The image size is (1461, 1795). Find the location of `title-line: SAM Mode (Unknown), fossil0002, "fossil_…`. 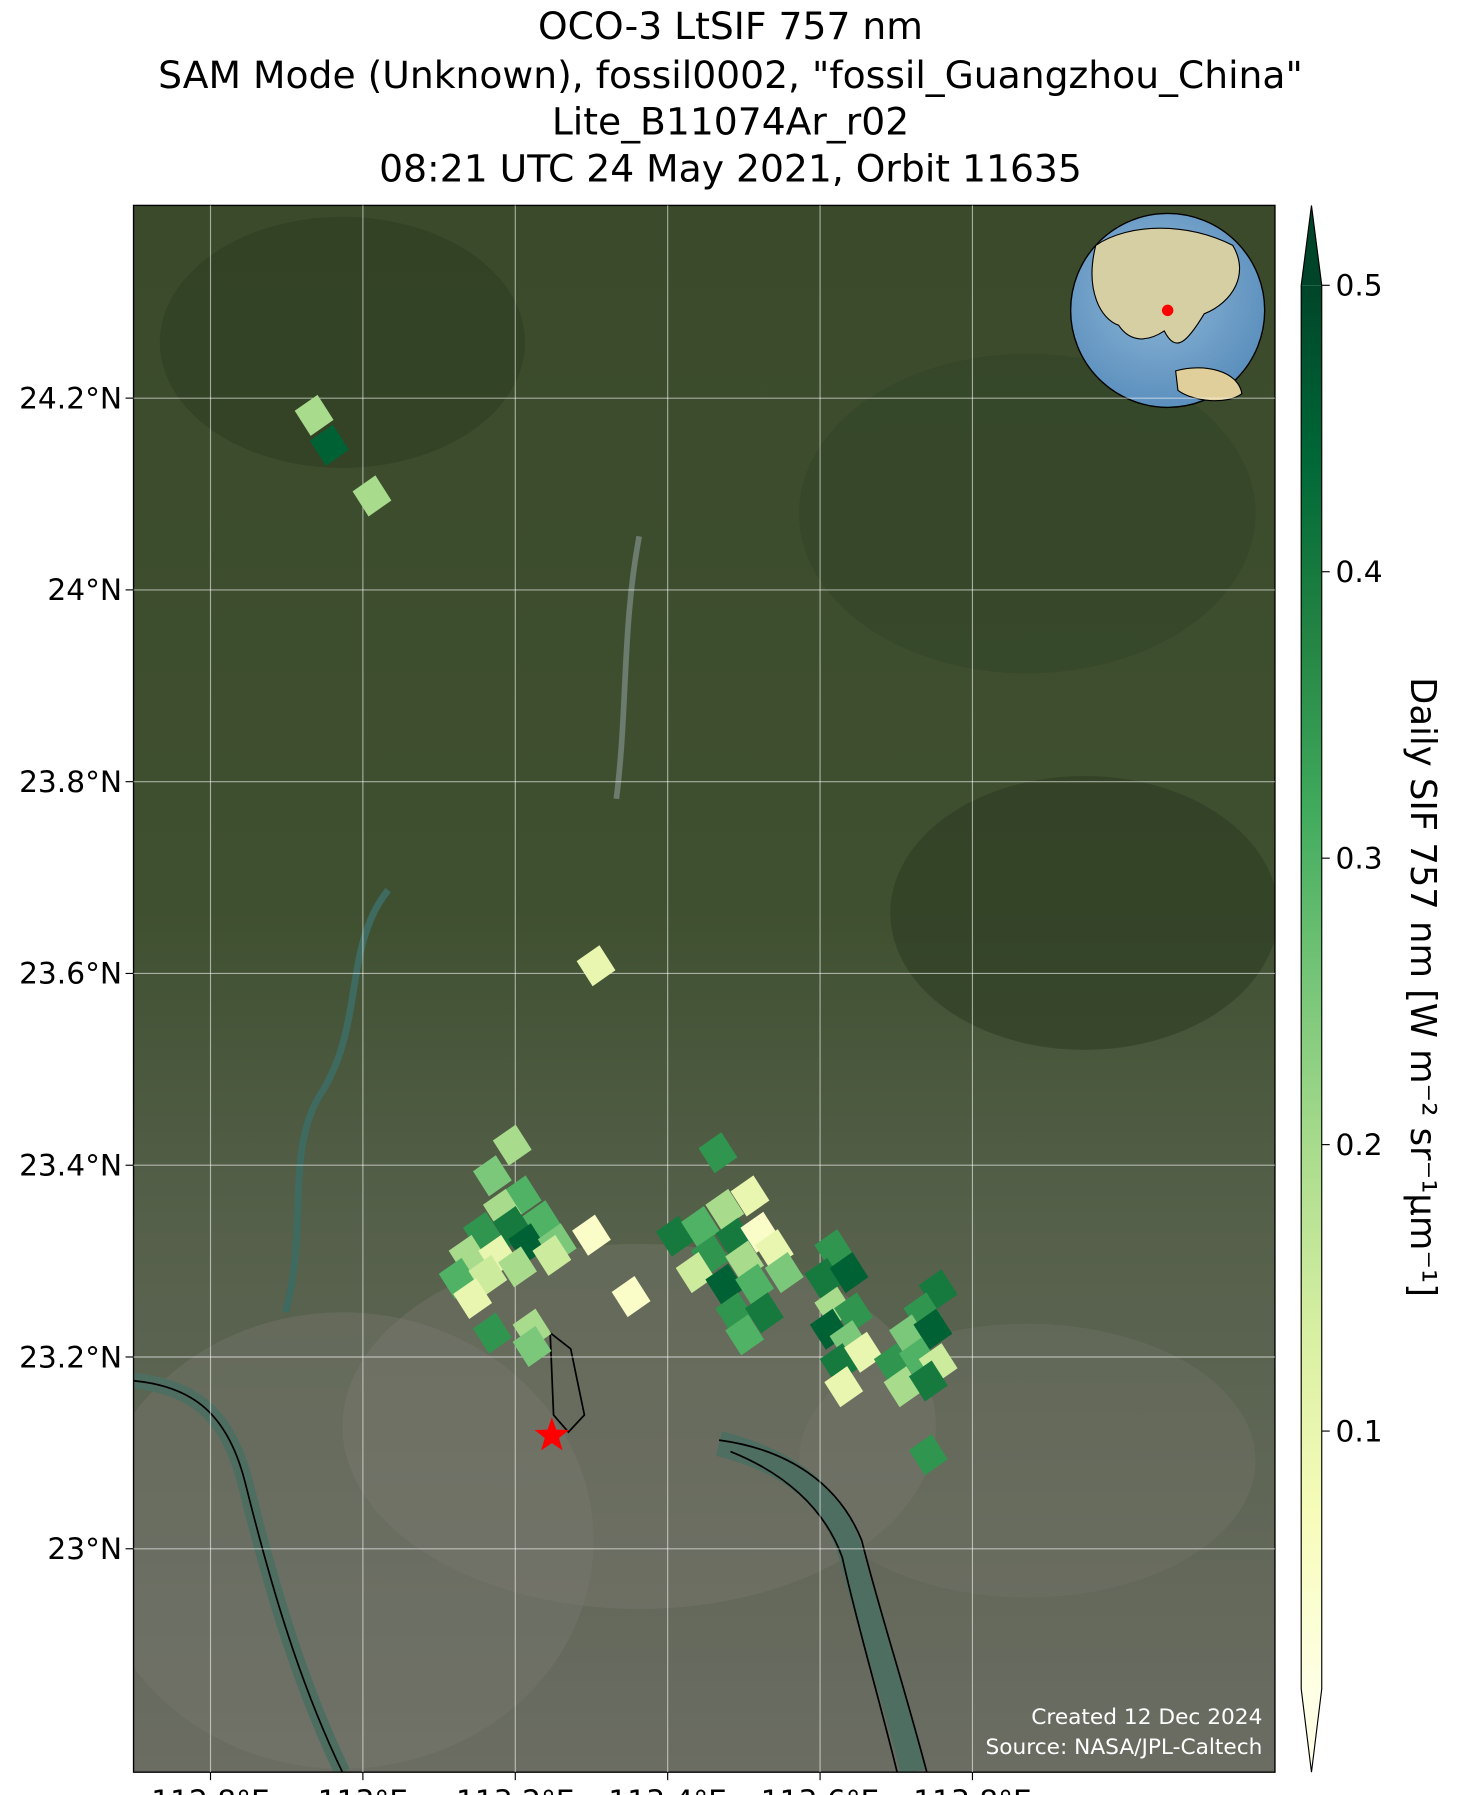

title-line: SAM Mode (Unknown), fossil0002, "fossil_… is located at coordinates (730, 75).